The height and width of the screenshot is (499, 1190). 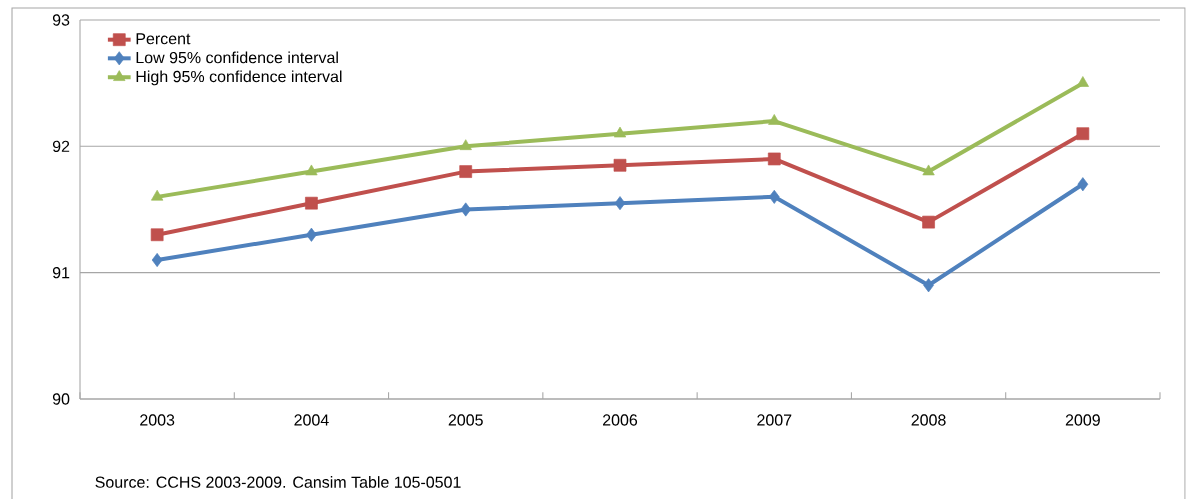 I want to click on y-tick-label: 92, so click(x=61, y=146).